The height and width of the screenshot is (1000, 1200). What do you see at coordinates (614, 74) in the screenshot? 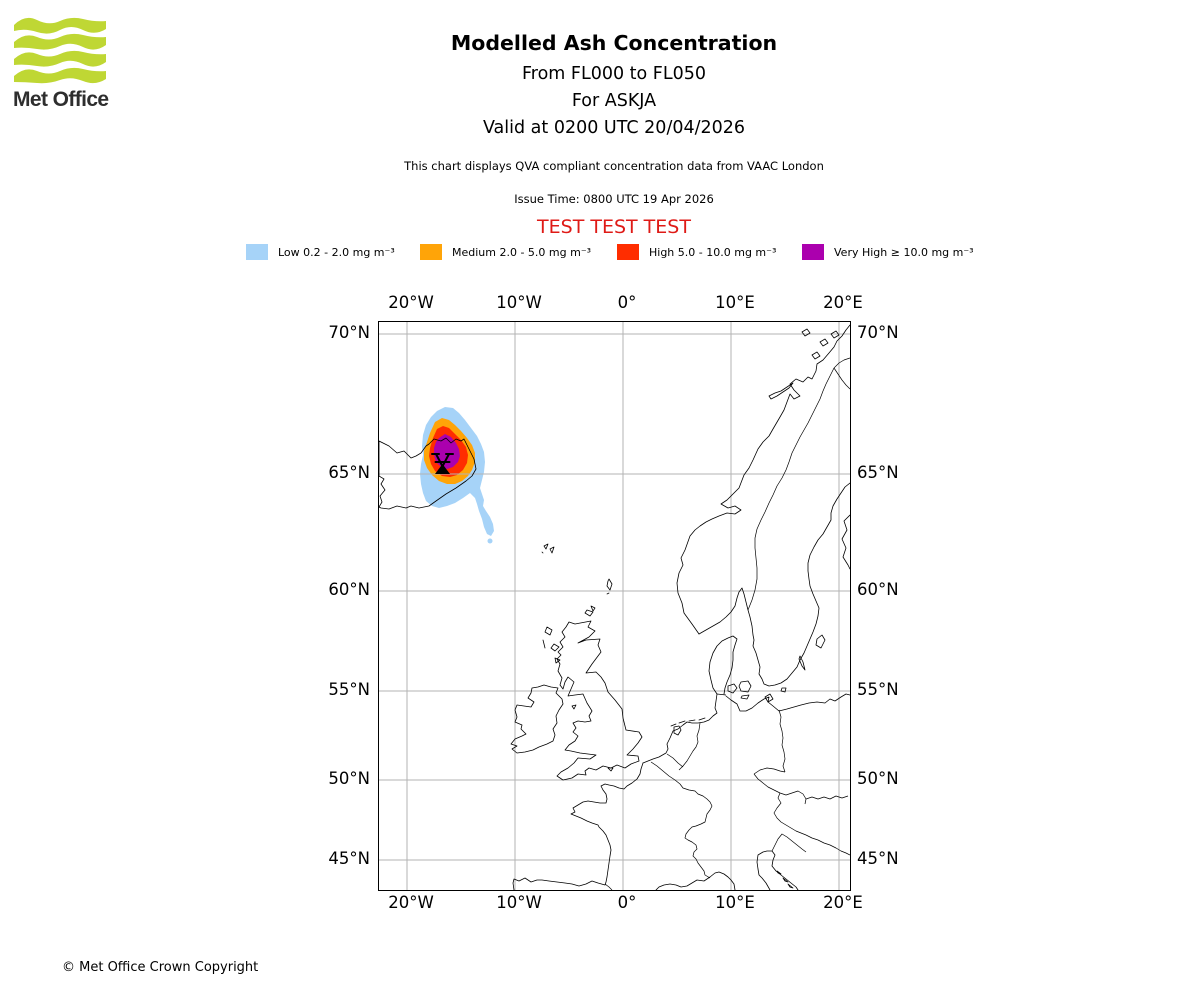
I see `flight-level-subtitle: From FL000 to FL050` at bounding box center [614, 74].